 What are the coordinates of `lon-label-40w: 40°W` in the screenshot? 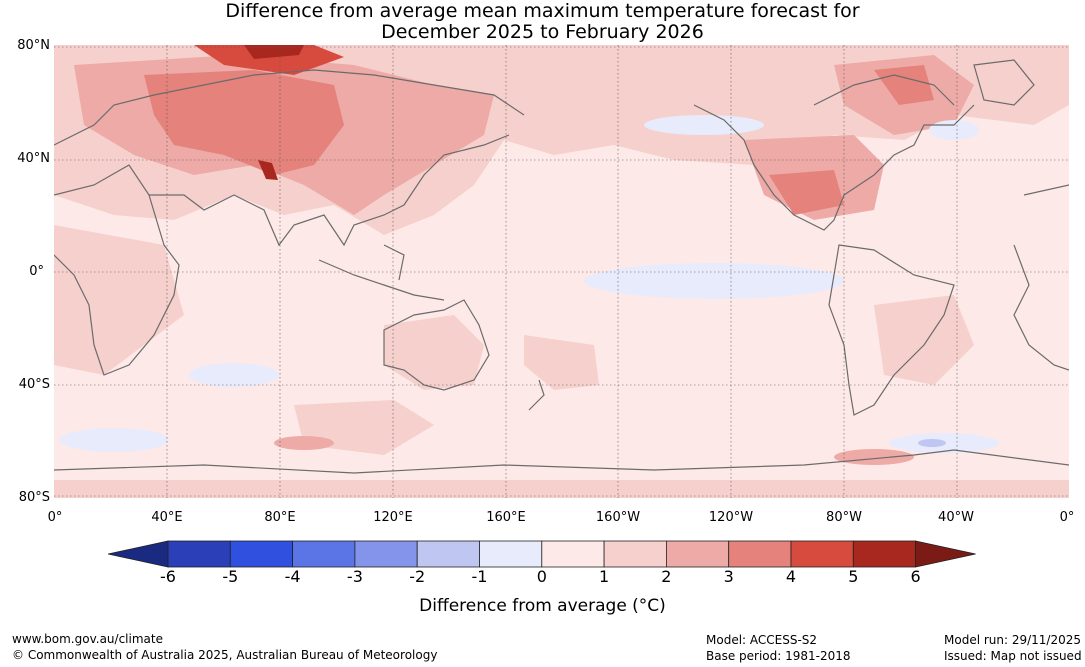 It's located at (956, 517).